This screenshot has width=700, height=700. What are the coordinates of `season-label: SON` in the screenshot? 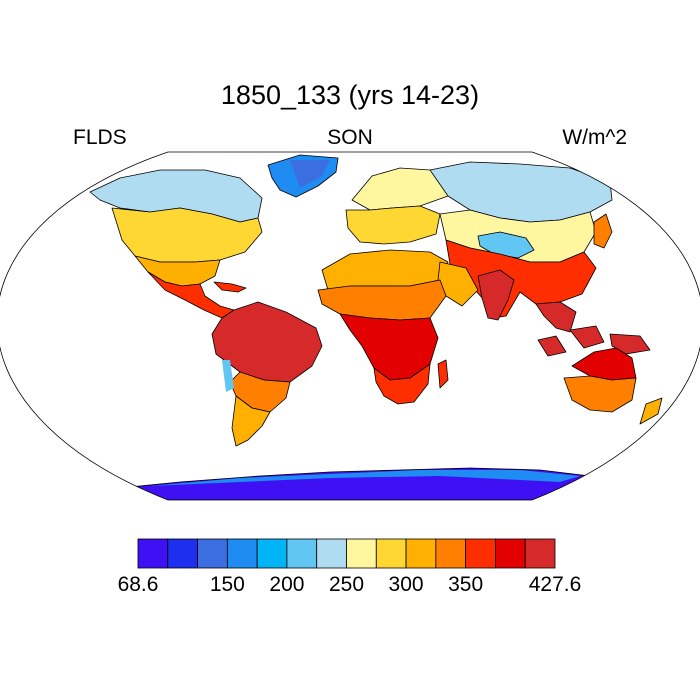 It's located at (350, 137).